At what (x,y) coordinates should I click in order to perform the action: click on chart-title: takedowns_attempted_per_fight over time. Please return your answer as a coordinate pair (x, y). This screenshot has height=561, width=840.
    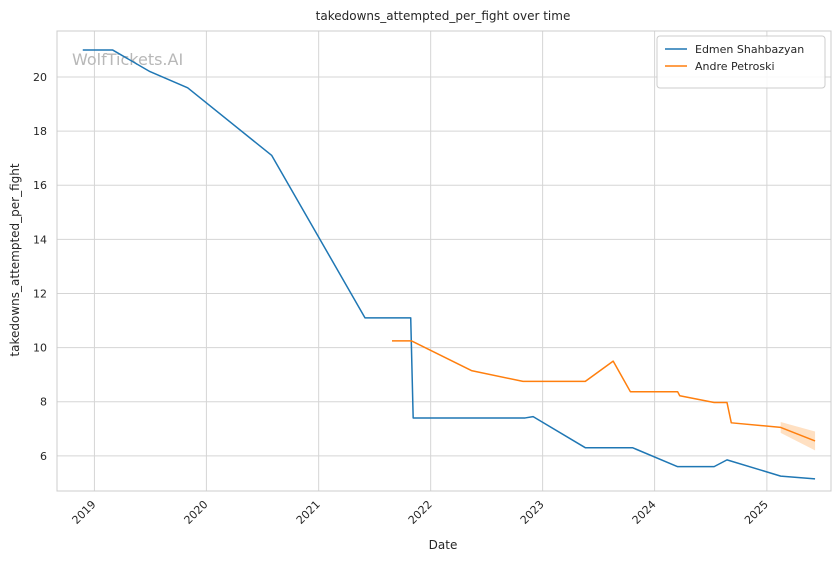
    Looking at the image, I should click on (443, 16).